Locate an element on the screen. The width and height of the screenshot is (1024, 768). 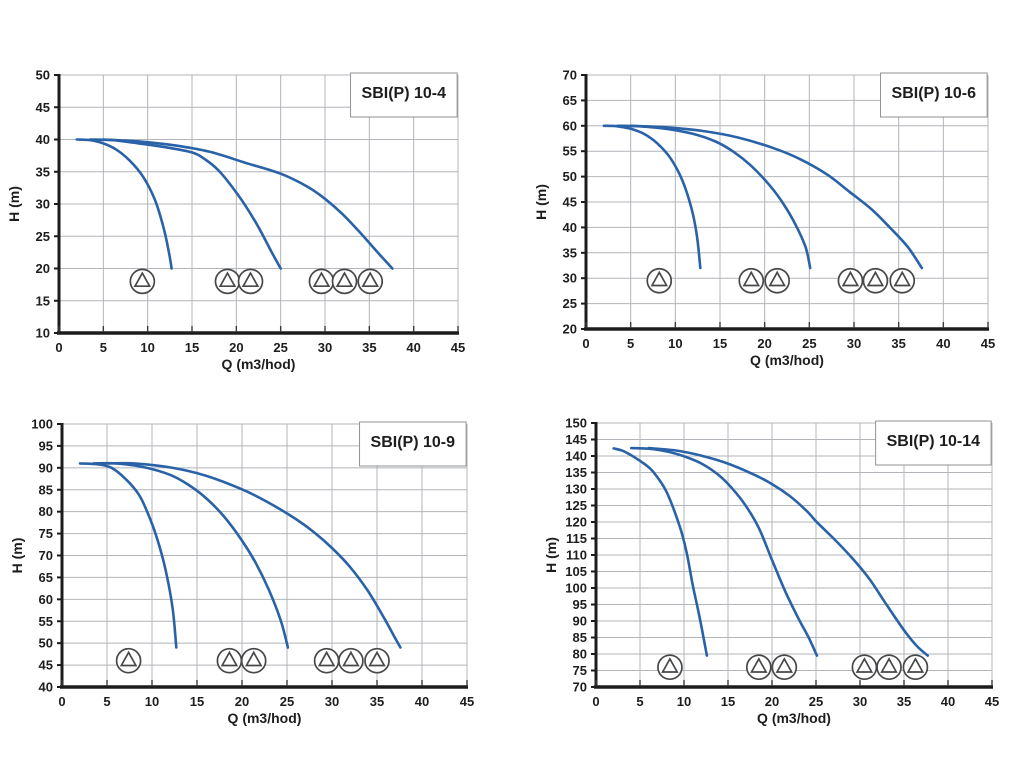
y-axis-title: H (m) is located at coordinates (17, 556).